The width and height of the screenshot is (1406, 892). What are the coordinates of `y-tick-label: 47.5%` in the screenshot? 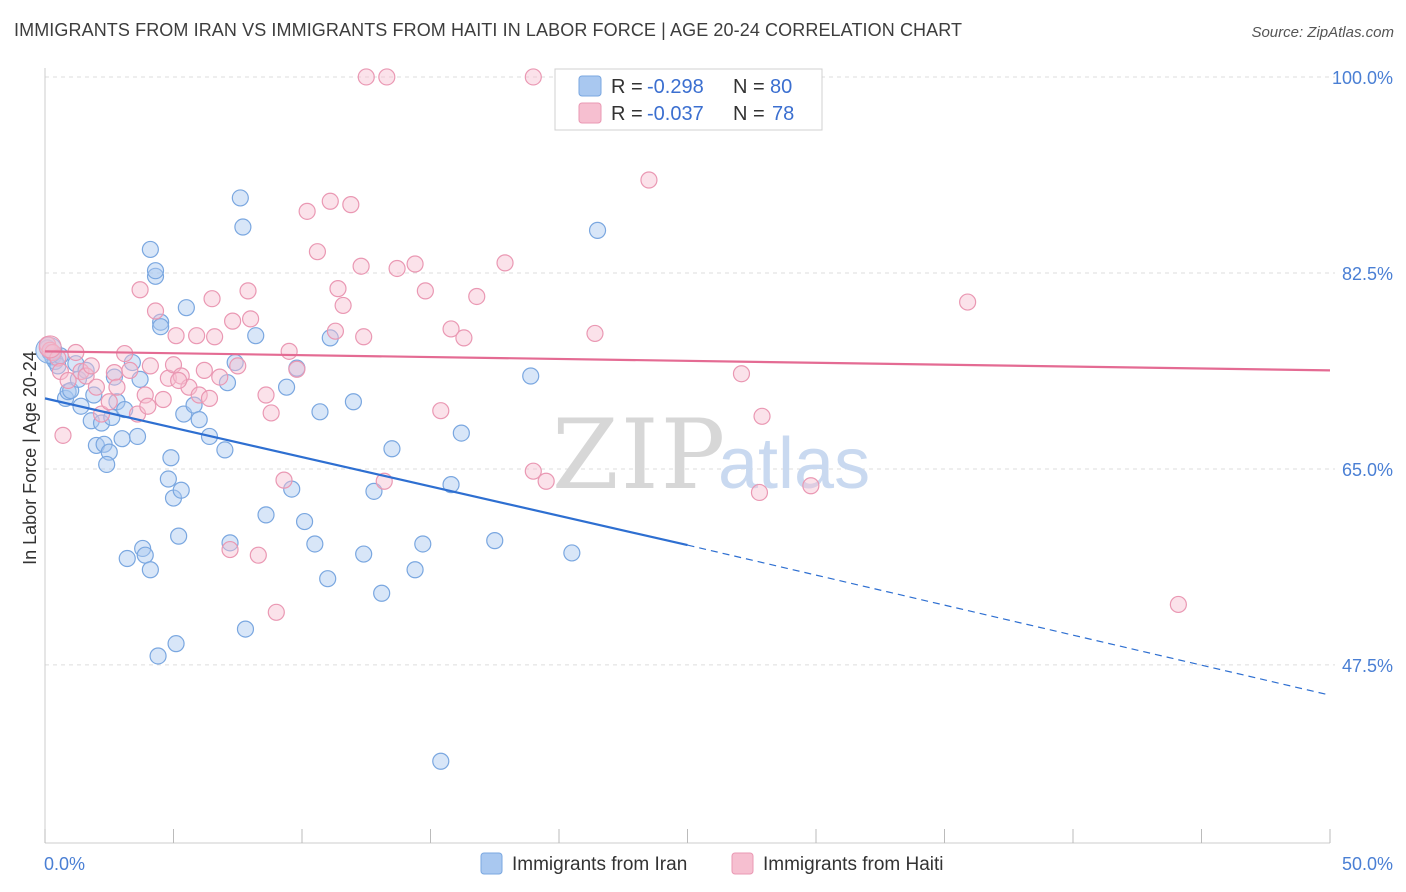 It's located at (1367, 666).